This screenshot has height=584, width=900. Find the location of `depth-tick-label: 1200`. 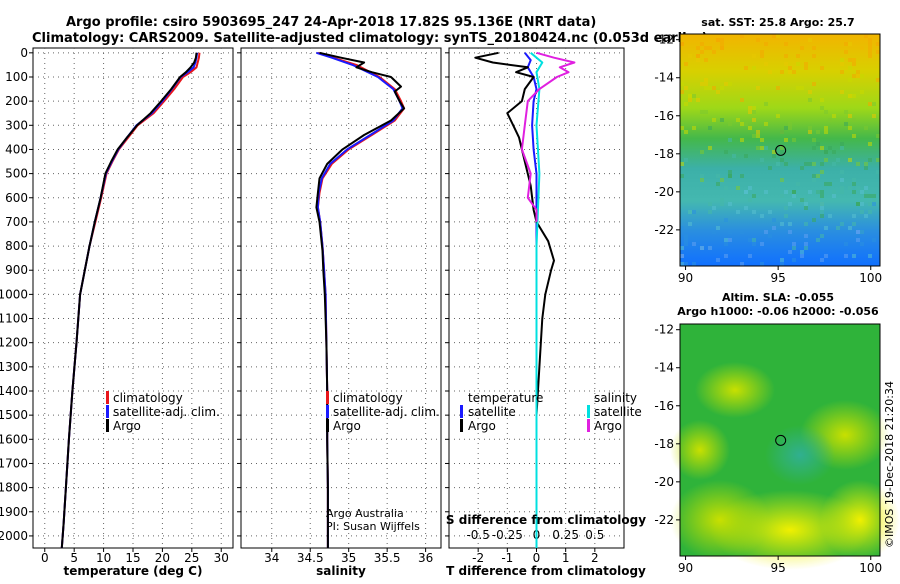

depth-tick-label: 1200 is located at coordinates (14, 343).